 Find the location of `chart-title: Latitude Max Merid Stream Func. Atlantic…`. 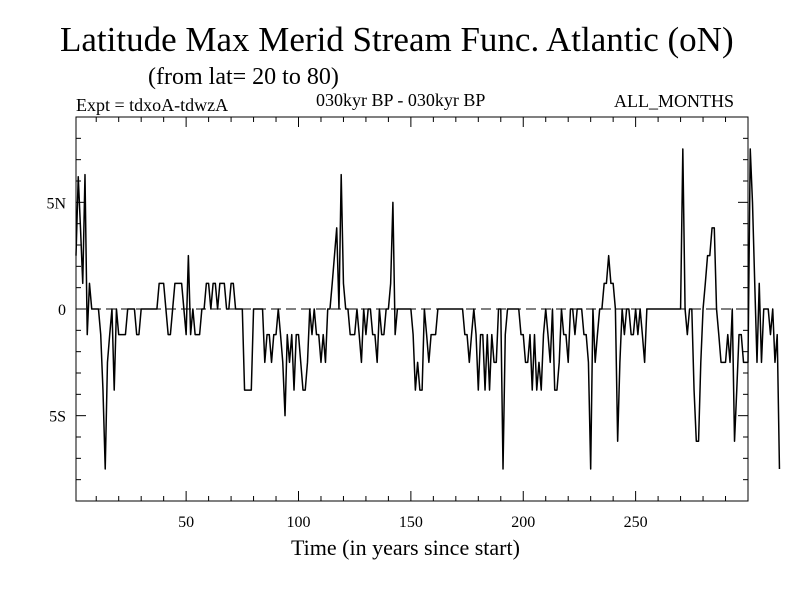

chart-title: Latitude Max Merid Stream Func. Atlantic… is located at coordinates (397, 39).